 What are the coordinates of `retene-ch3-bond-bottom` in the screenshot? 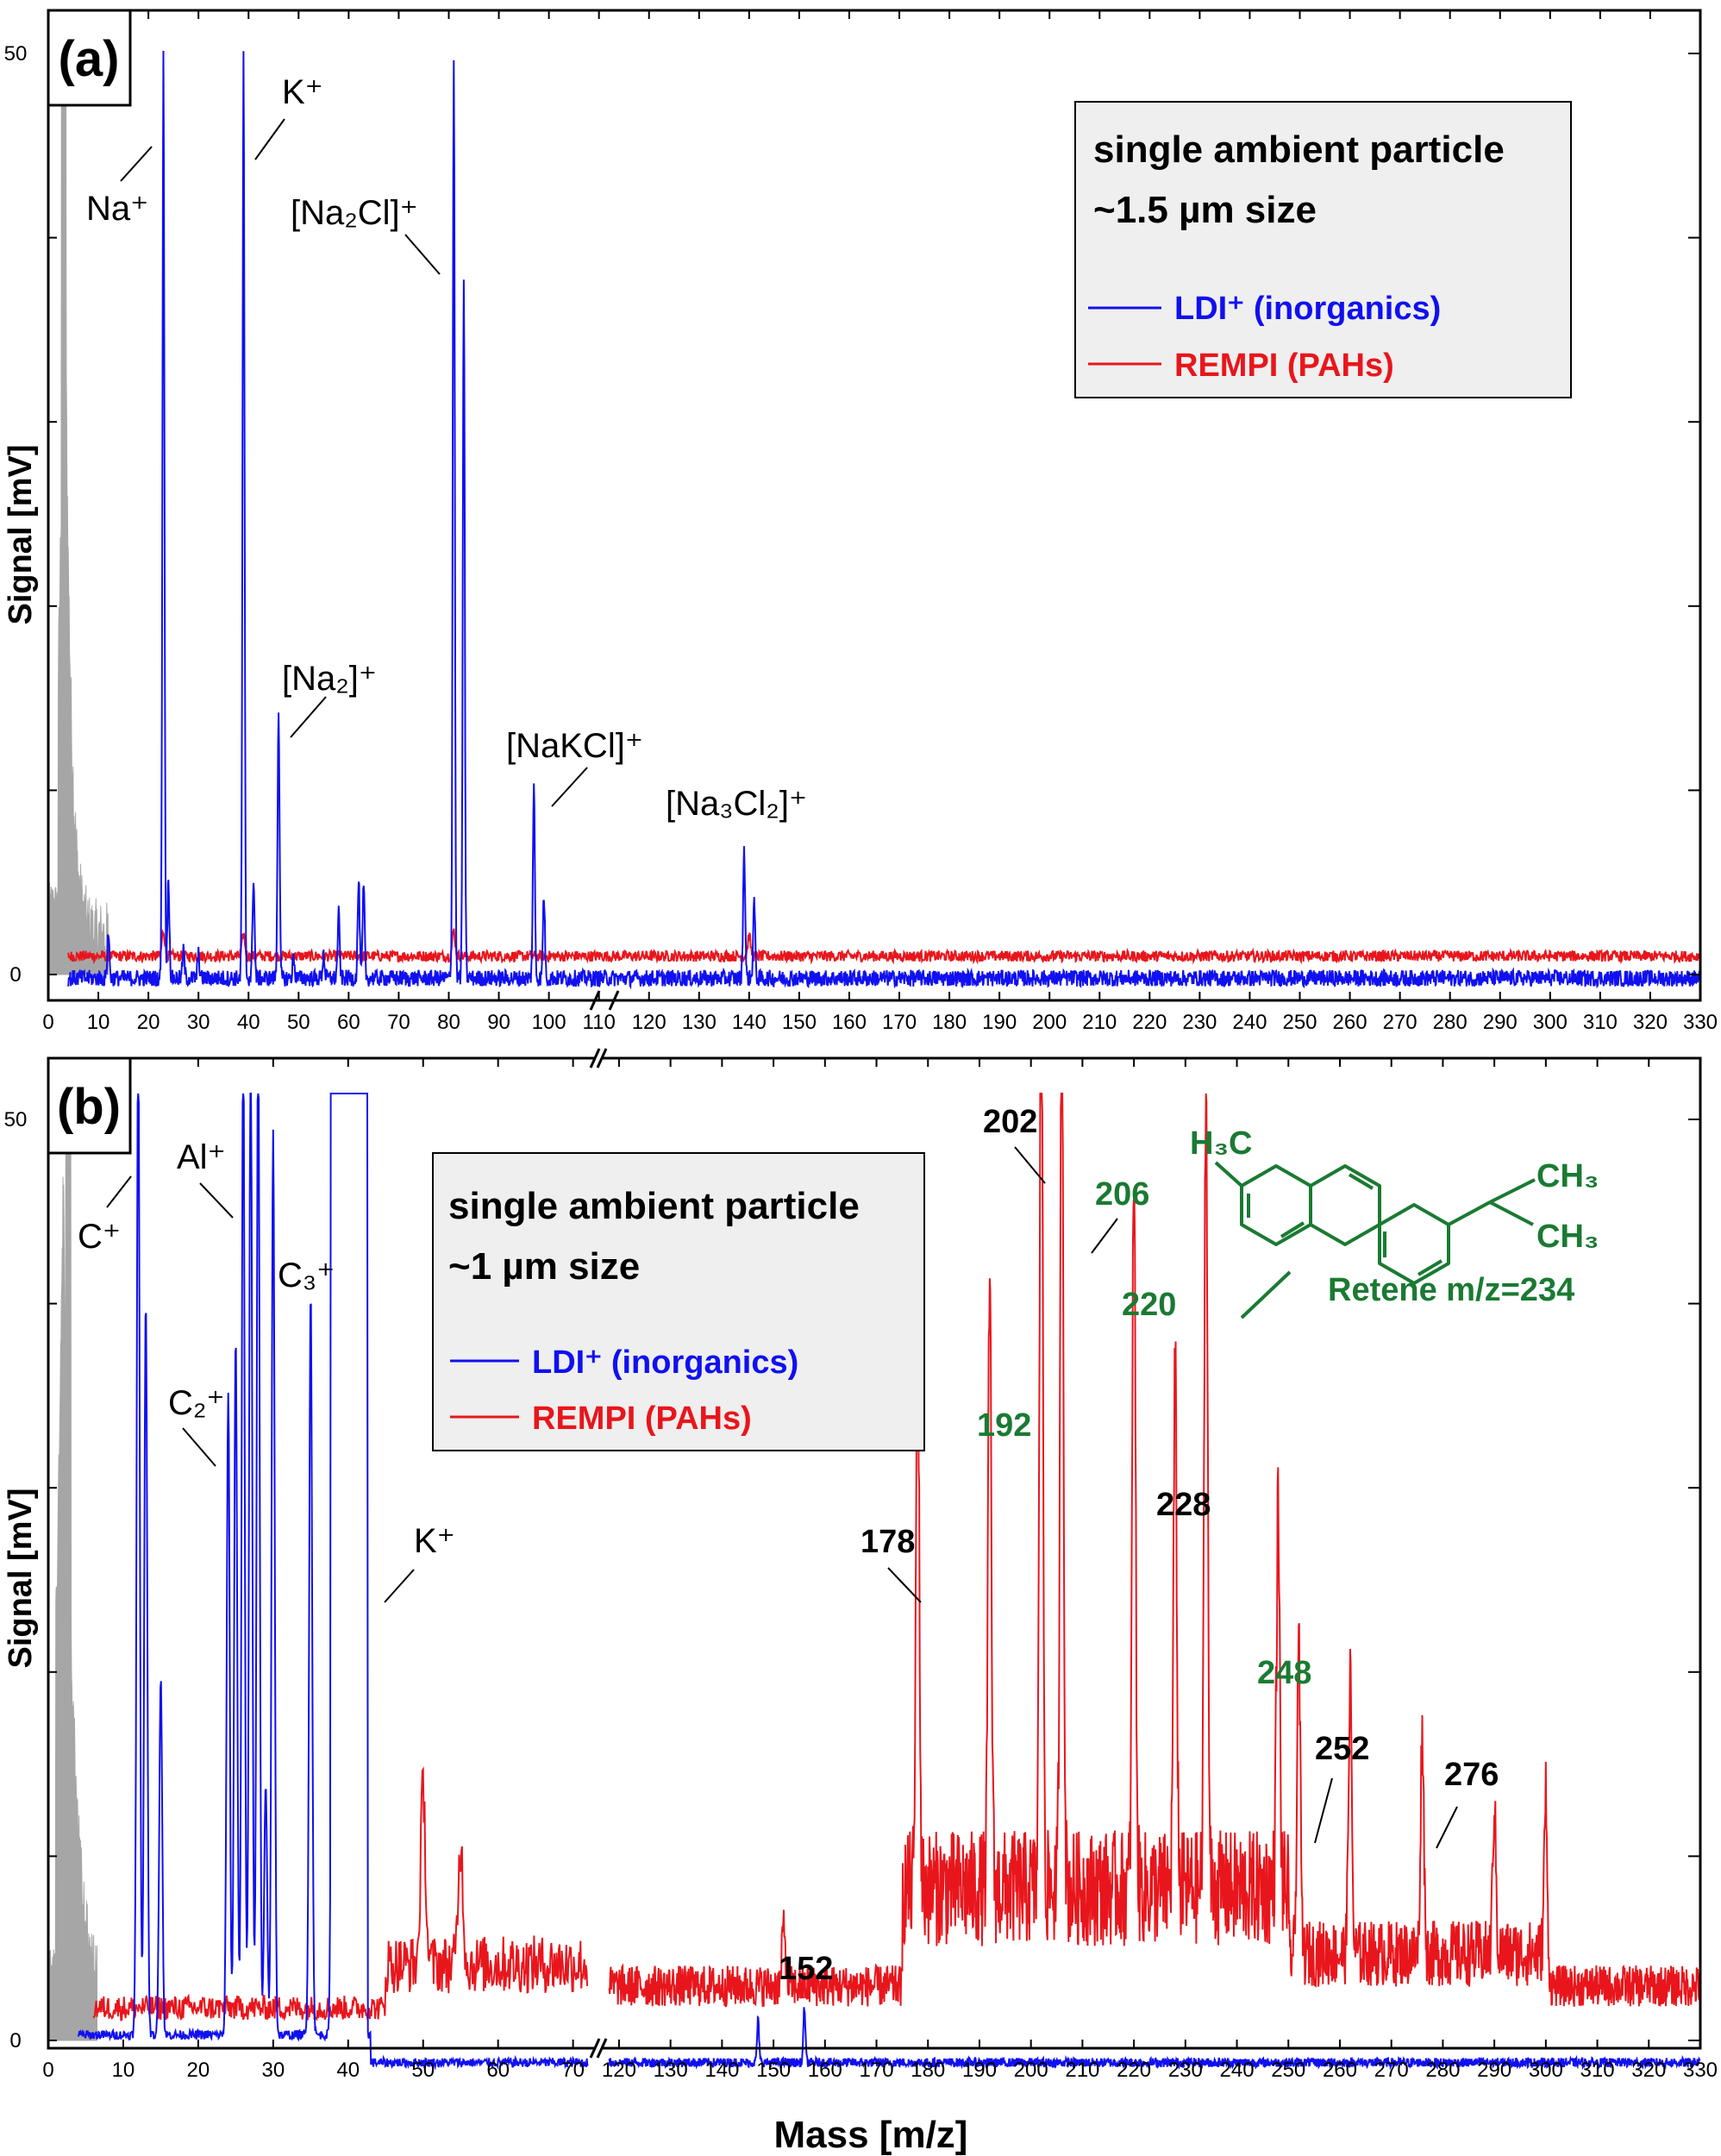 It's located at (1511, 1213).